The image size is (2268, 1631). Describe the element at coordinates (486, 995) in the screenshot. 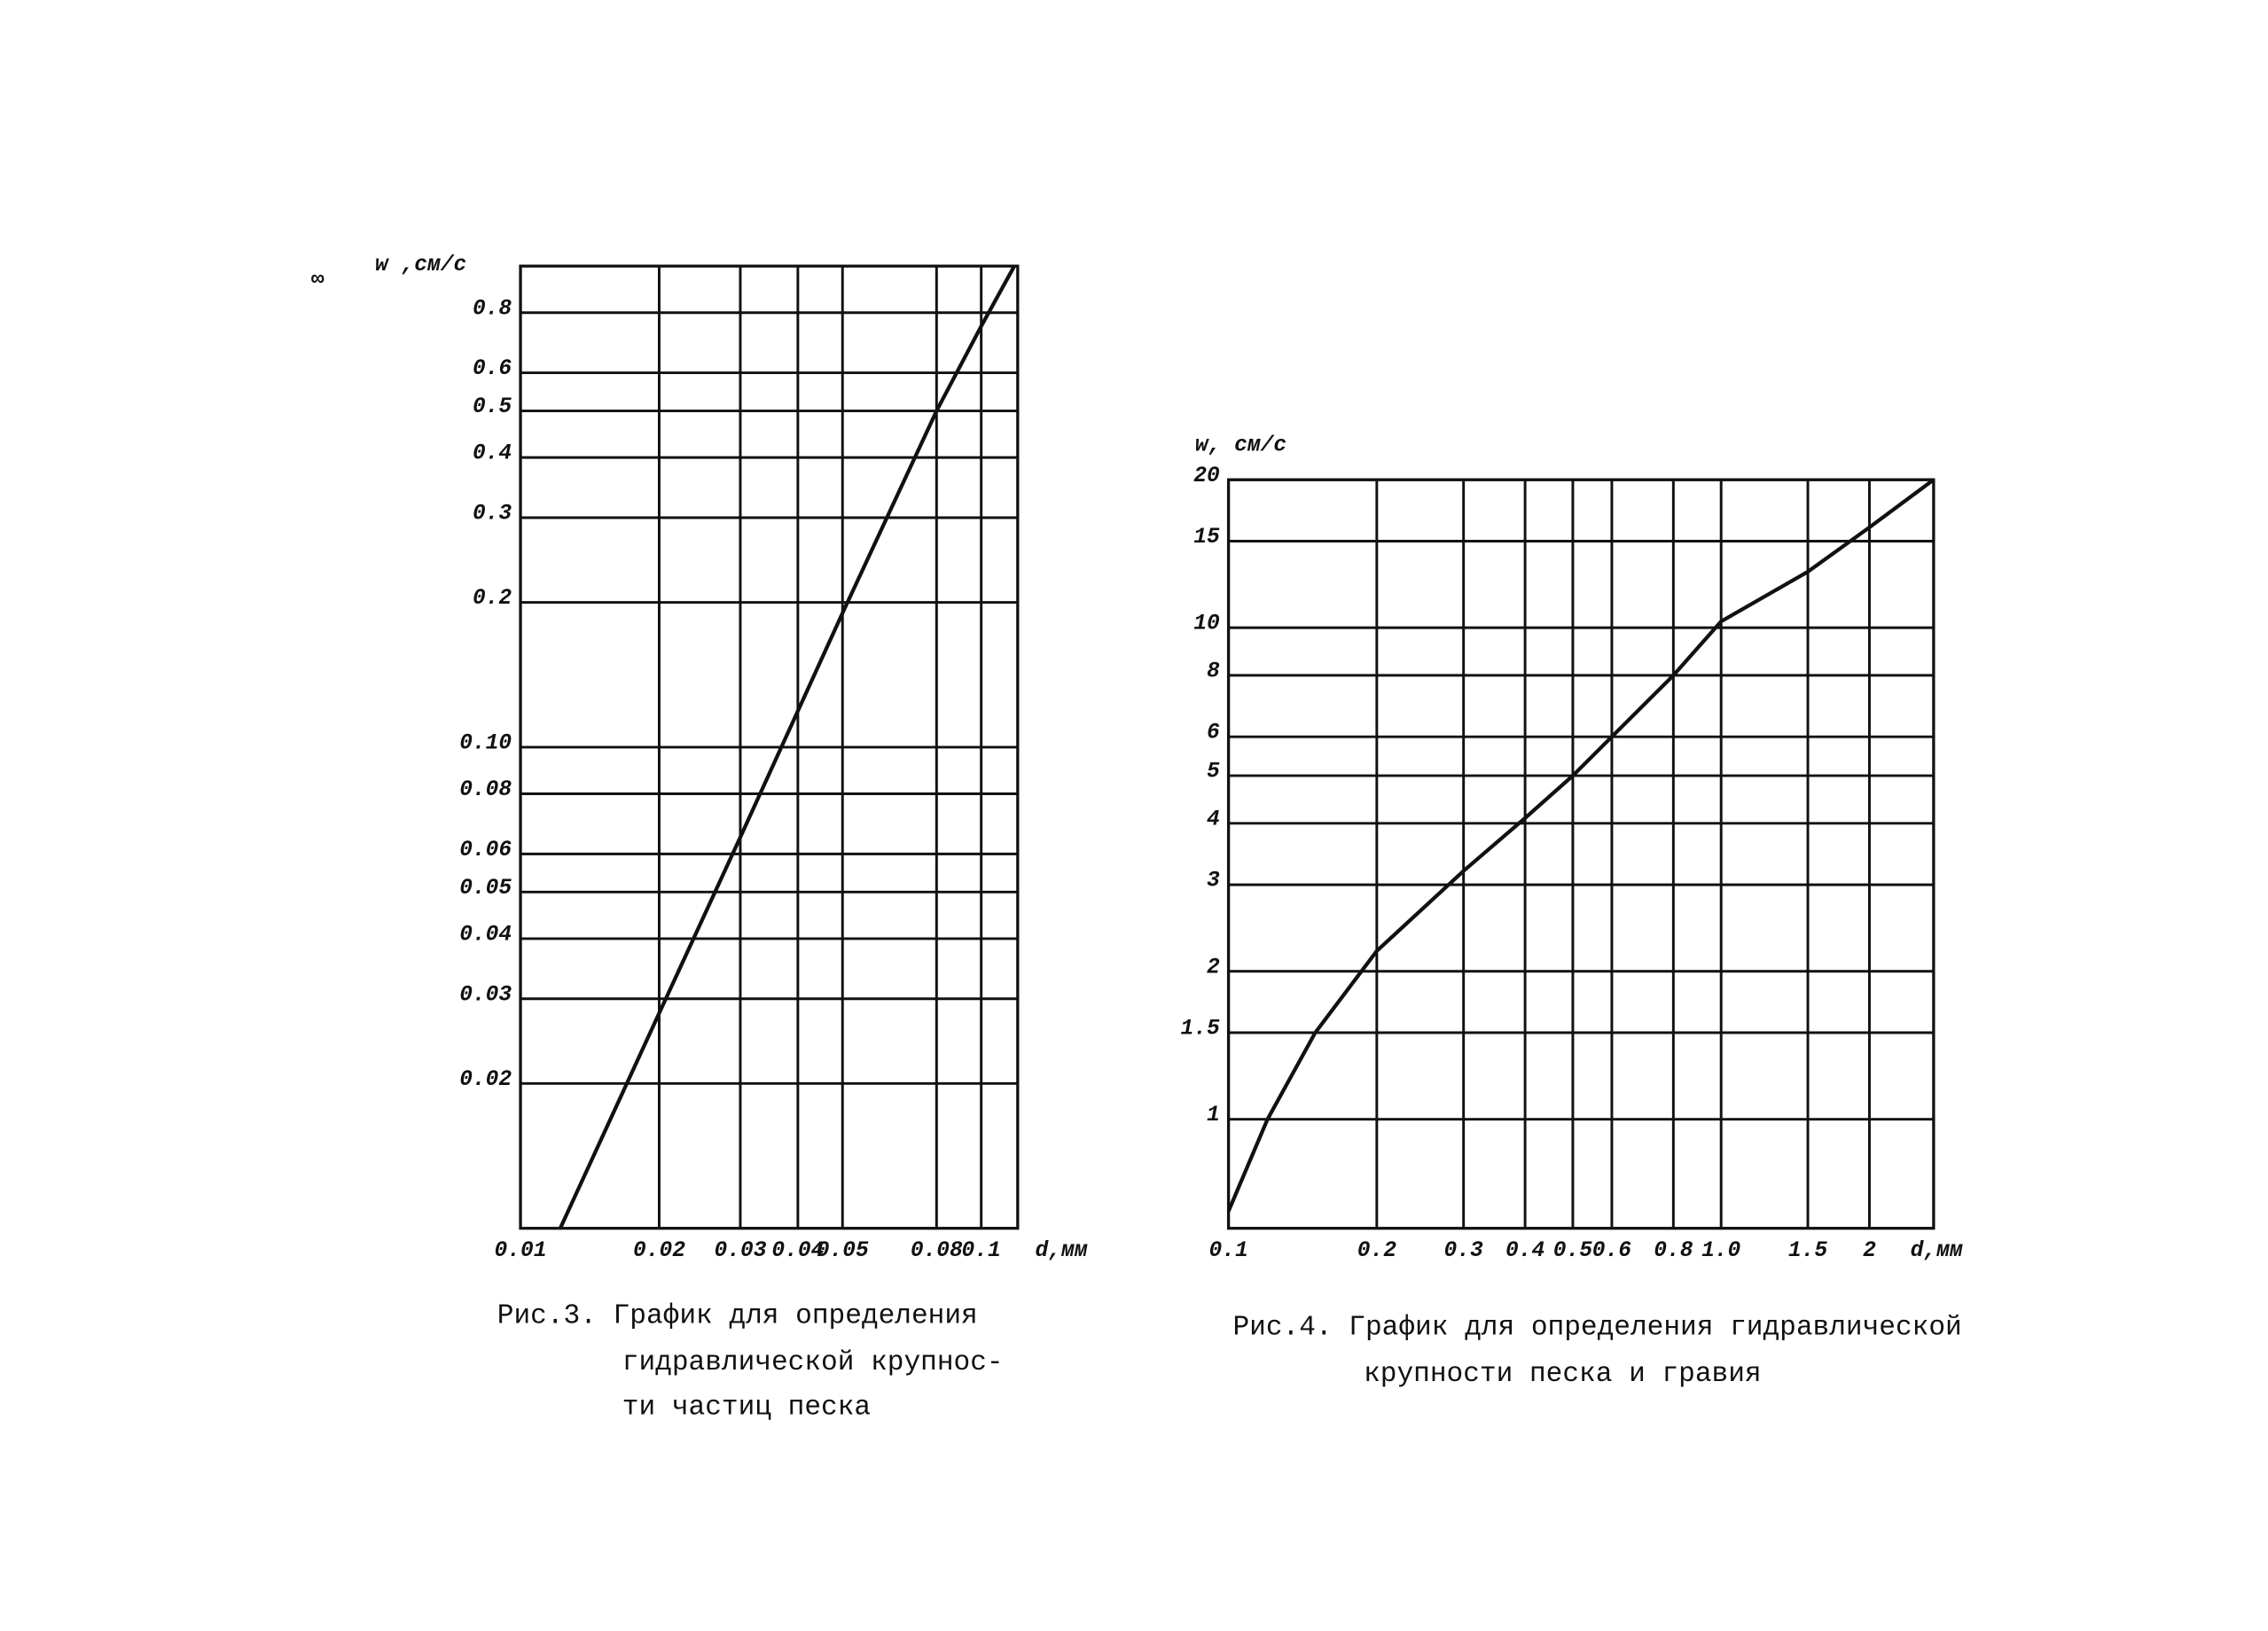

I see `y-tick-label: 0.03` at that location.